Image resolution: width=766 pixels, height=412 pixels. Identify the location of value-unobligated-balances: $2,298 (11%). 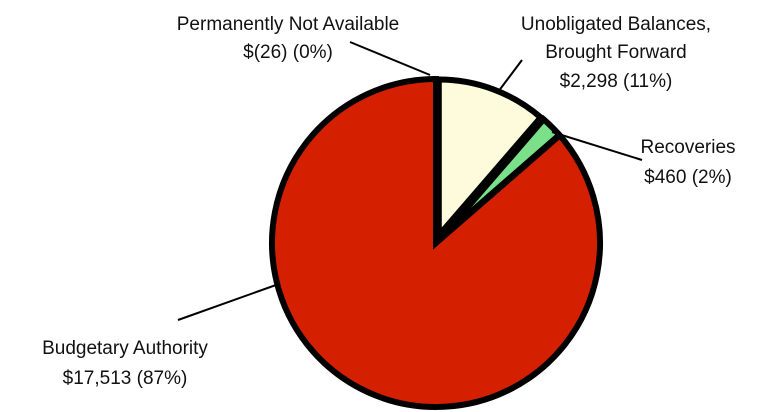
(616, 81).